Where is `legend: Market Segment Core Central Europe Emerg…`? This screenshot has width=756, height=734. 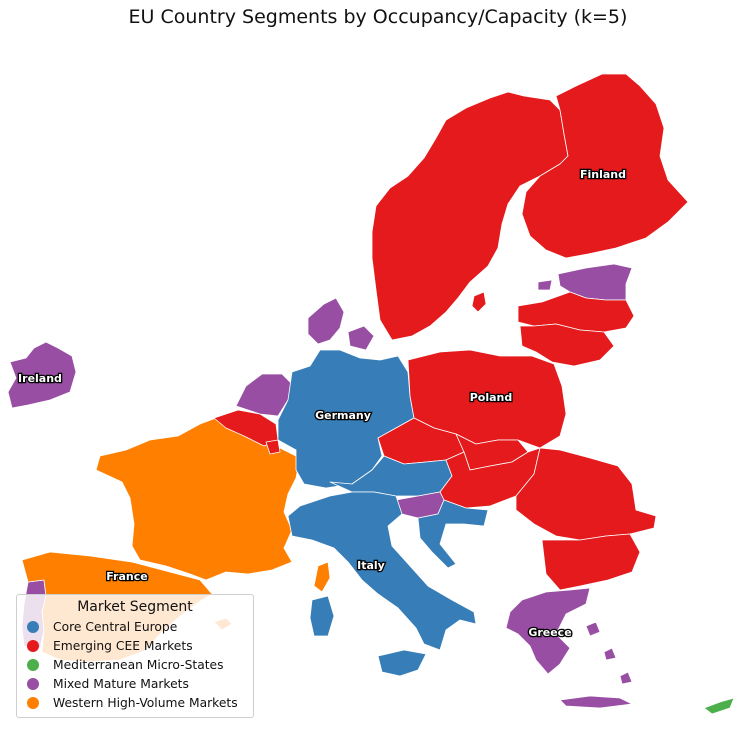 legend: Market Segment Core Central Europe Emerg… is located at coordinates (135, 656).